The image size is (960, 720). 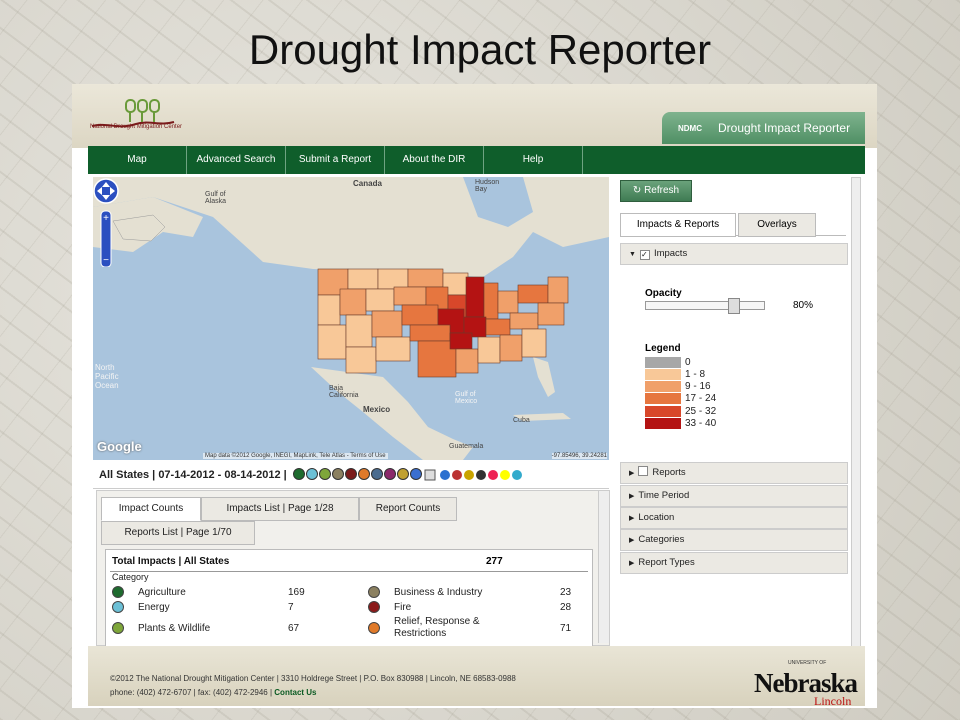 I want to click on filter-bar: All States | 07-14-2012 - 08-14-2012 |, so click(x=351, y=475).